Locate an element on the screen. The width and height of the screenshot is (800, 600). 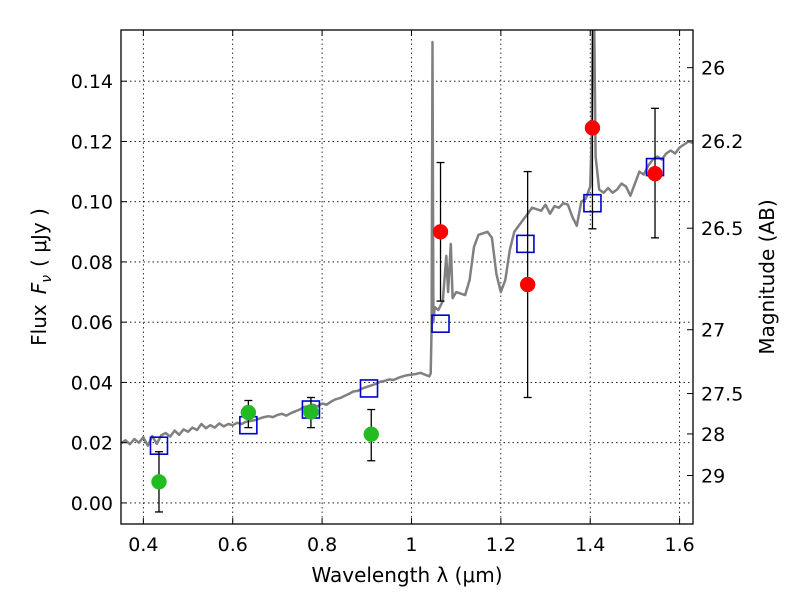
y-tick-label: 0.02 is located at coordinates (92, 444).